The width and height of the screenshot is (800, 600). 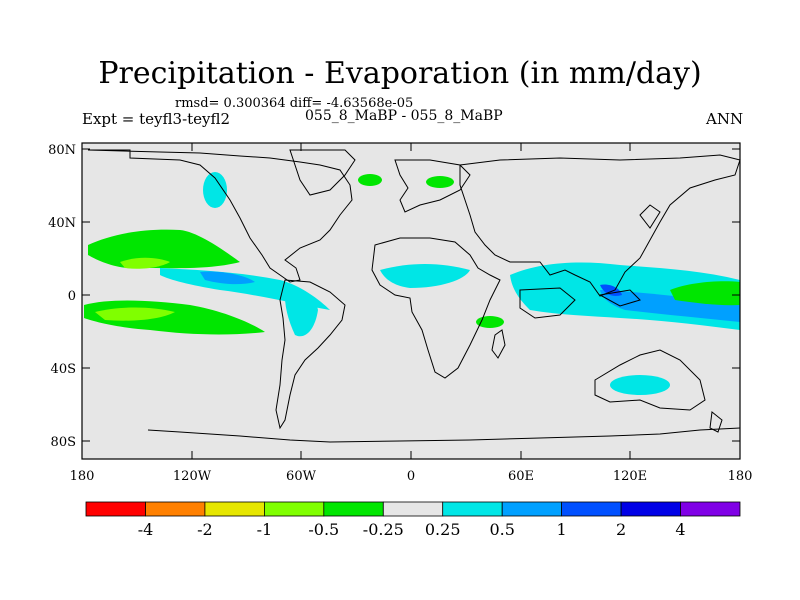 What do you see at coordinates (370, 180) in the screenshot?
I see `field-greenland-green` at bounding box center [370, 180].